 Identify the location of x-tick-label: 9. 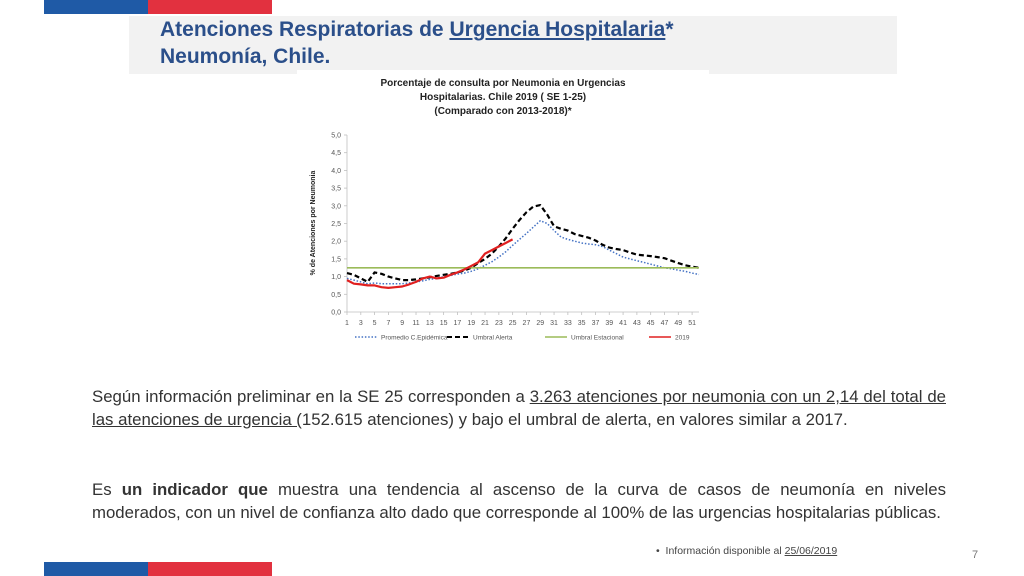
(402, 323).